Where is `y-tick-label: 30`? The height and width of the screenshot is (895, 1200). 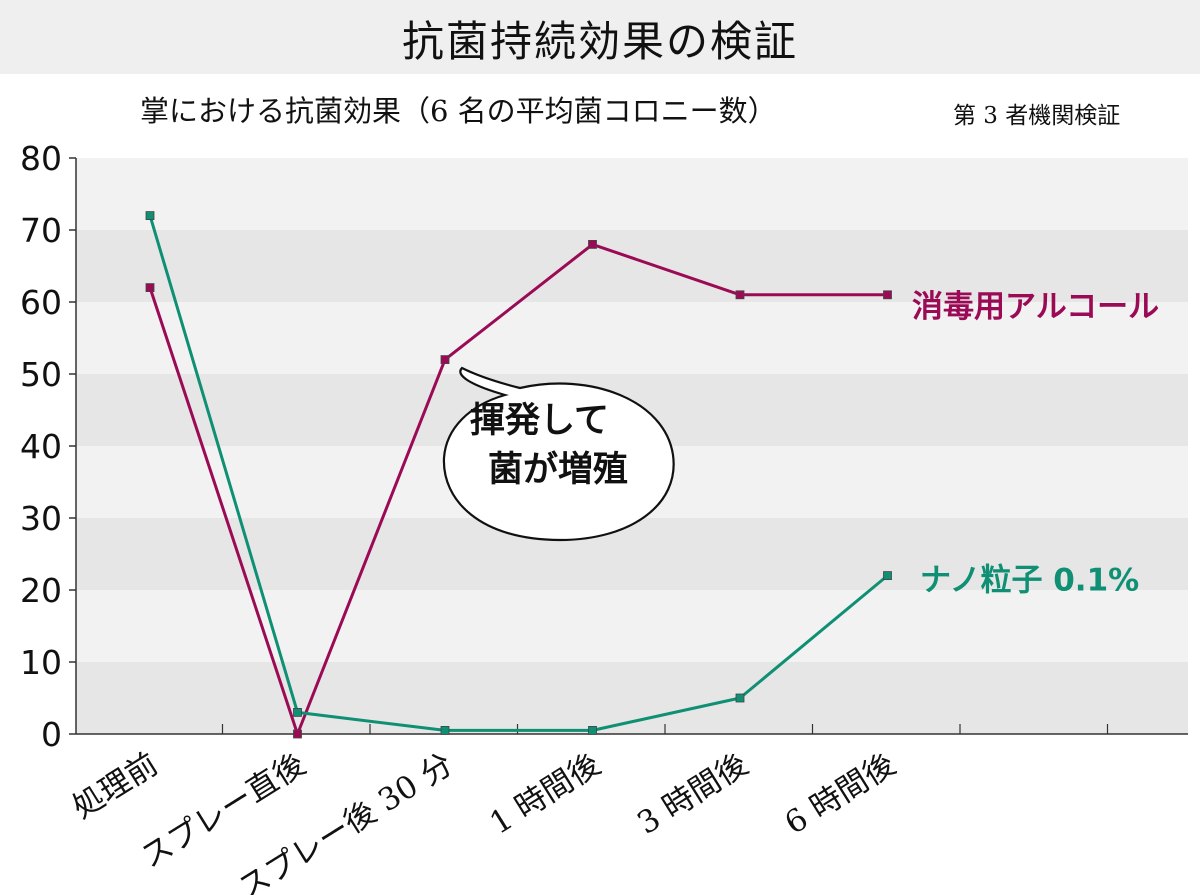 y-tick-label: 30 is located at coordinates (41, 518).